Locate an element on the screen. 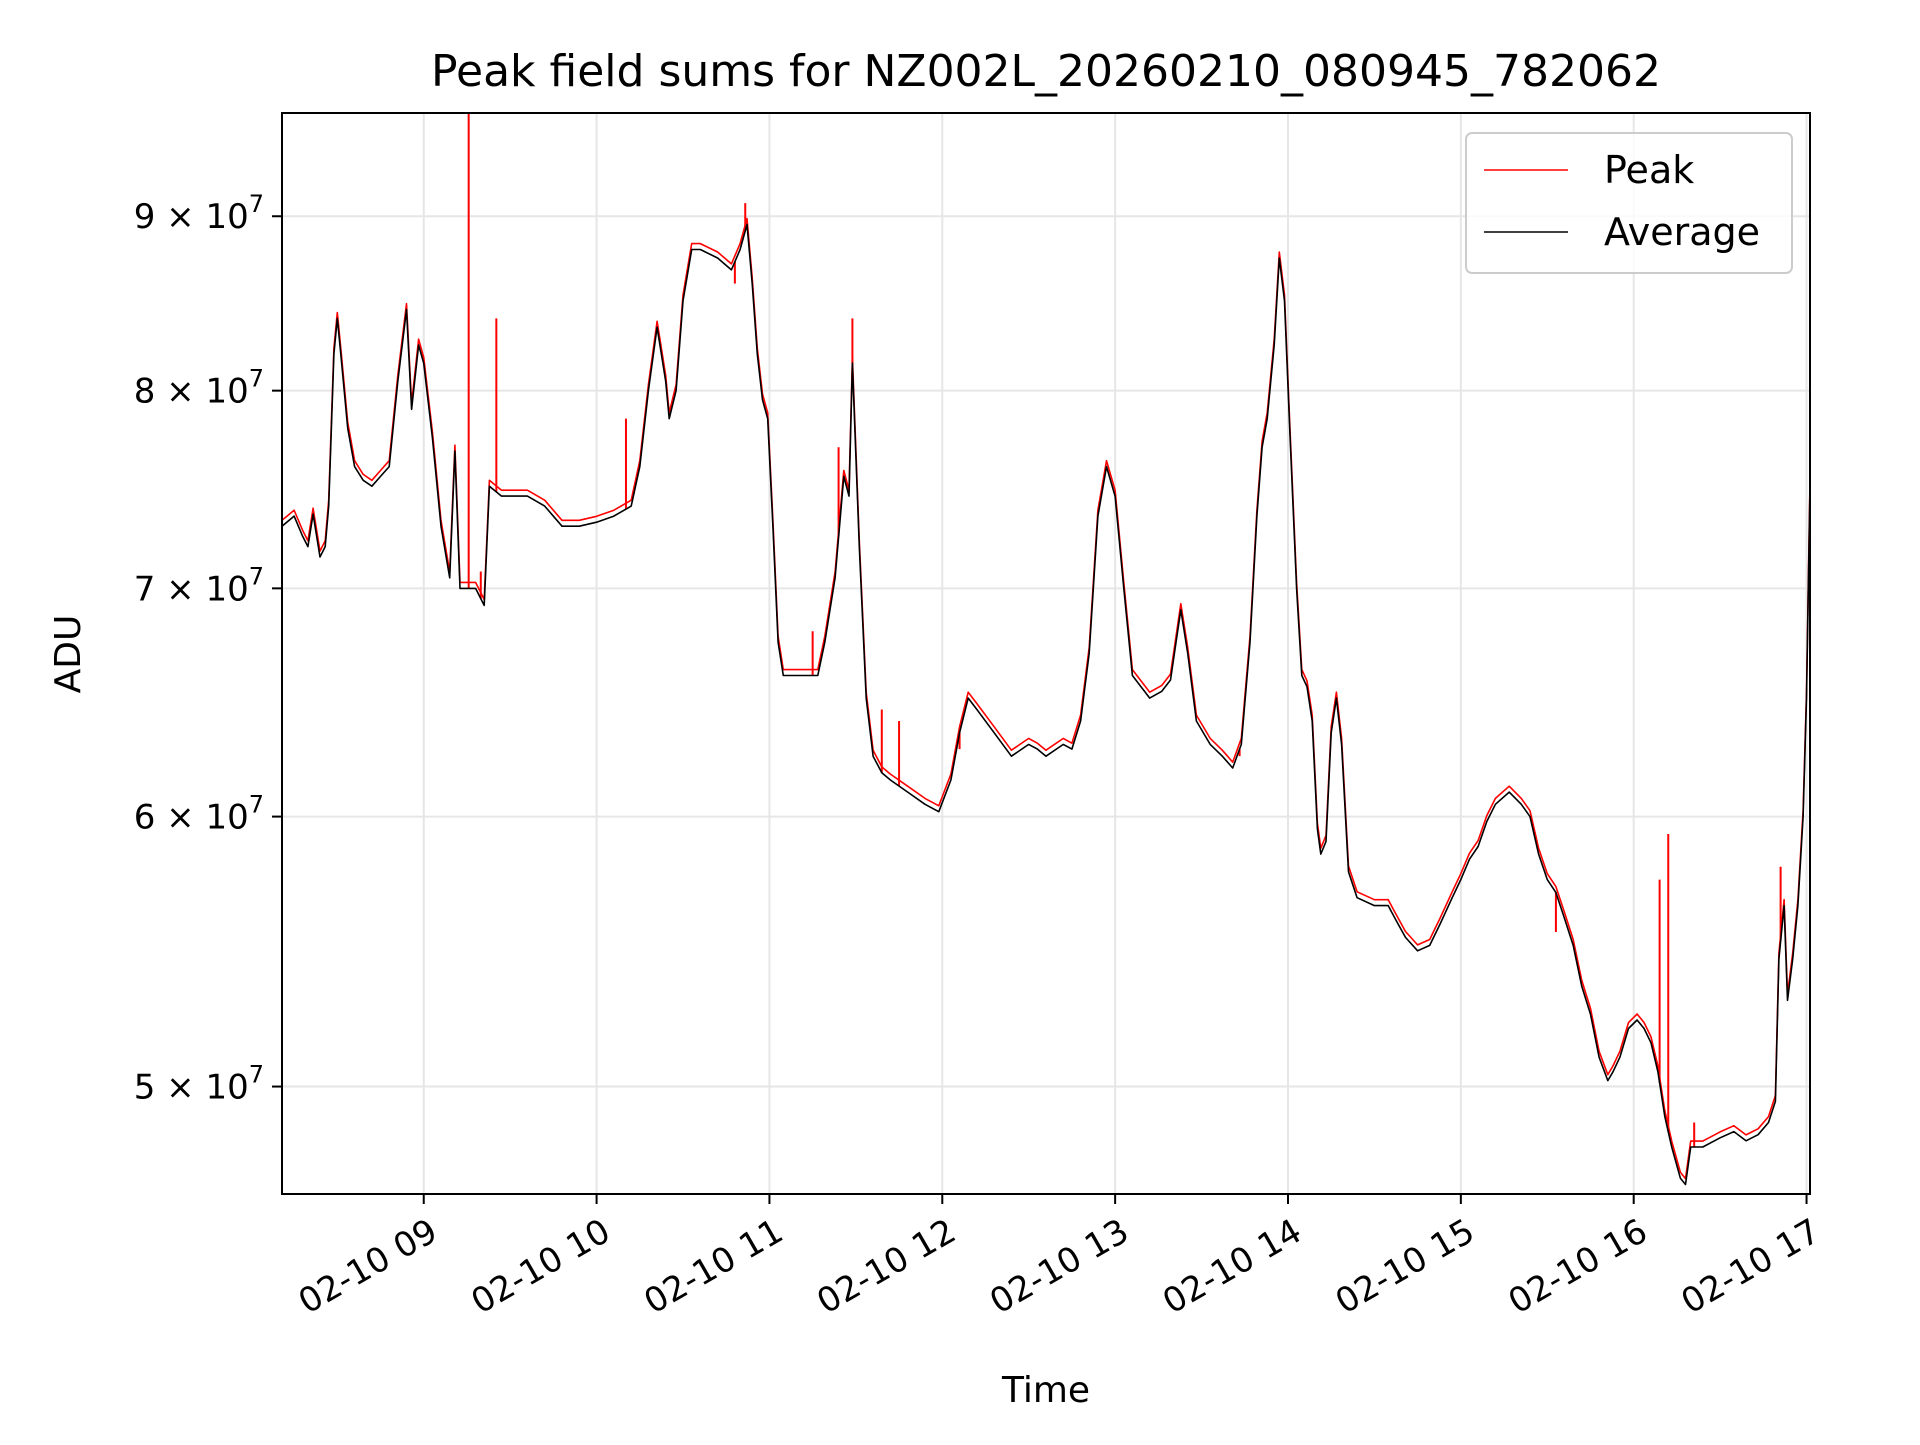 The image size is (1920, 1445). legend-box is located at coordinates (1629, 203).